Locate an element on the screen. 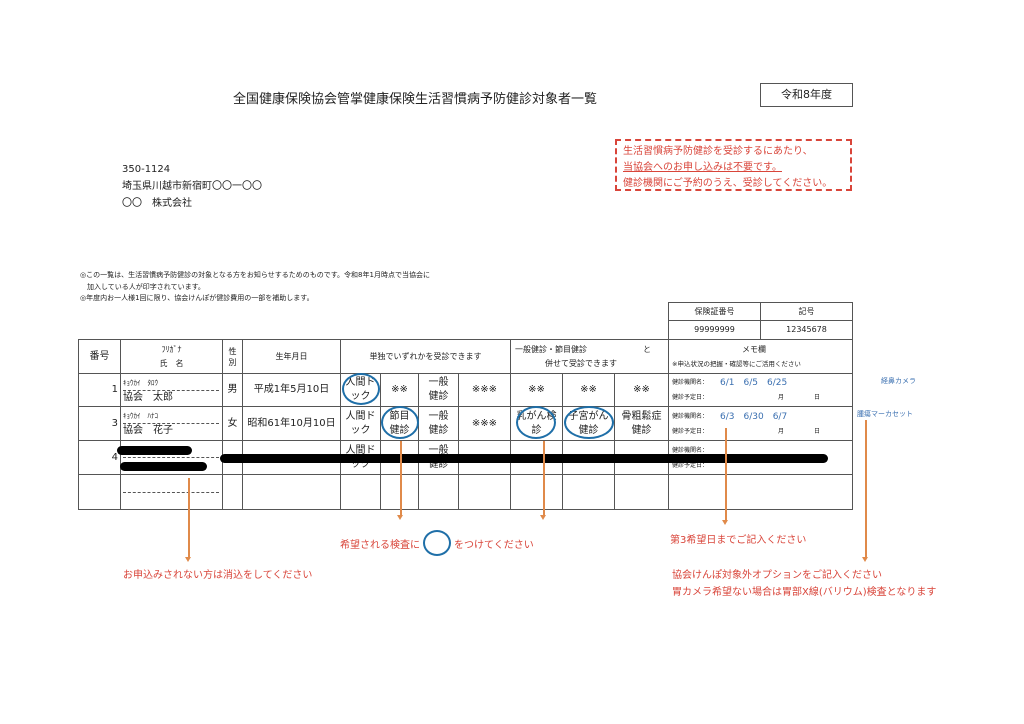 Image resolution: width=1024 pixels, height=724 pixels. row-sex: 男 is located at coordinates (232, 390).